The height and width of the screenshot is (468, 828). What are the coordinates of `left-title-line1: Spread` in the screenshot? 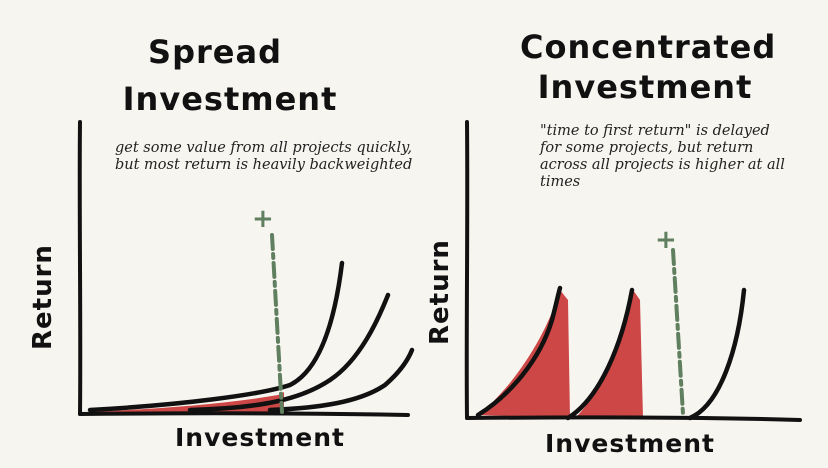 It's located at (215, 52).